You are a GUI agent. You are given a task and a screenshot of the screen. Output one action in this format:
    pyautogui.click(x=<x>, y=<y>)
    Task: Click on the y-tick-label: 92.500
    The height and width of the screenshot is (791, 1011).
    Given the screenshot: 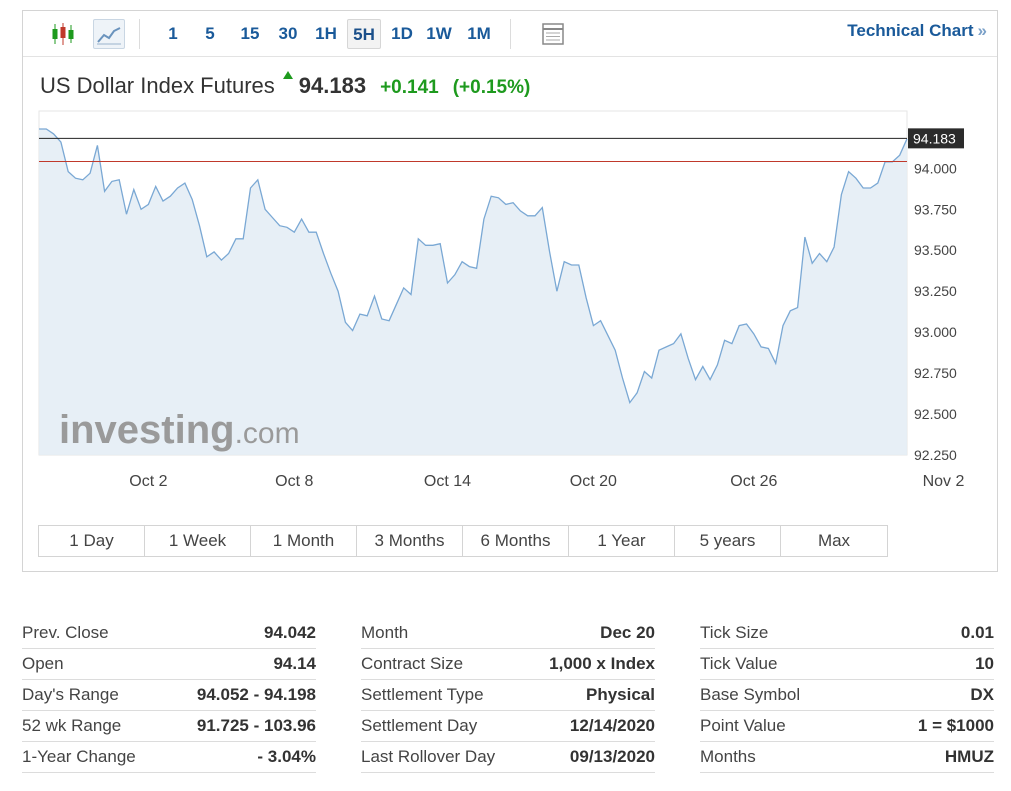 What is the action you would take?
    pyautogui.click(x=935, y=414)
    